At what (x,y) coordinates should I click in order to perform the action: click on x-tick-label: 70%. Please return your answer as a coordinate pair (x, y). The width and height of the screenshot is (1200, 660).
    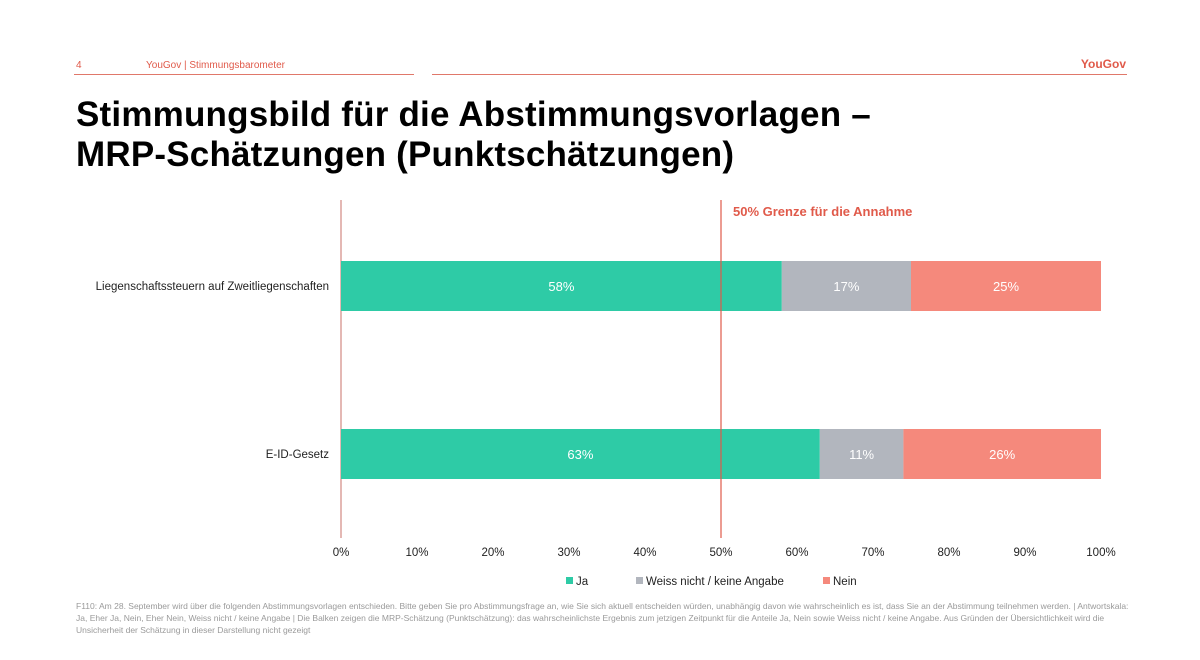
    Looking at the image, I should click on (872, 553).